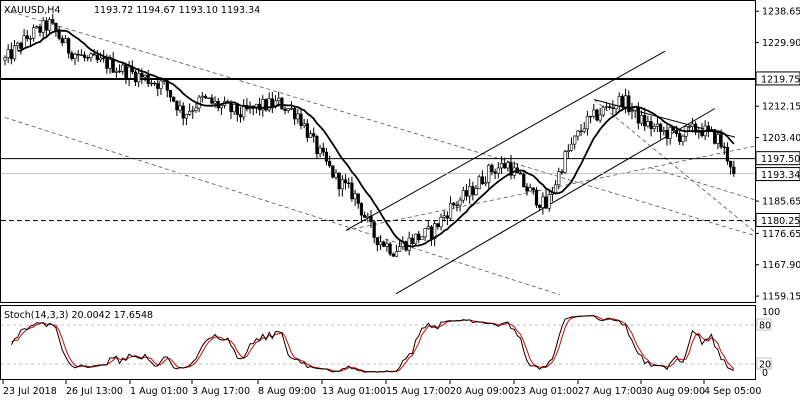 This screenshot has height=400, width=800. What do you see at coordinates (94, 391) in the screenshot?
I see `time-tick-label: 26 Jul 13:00` at bounding box center [94, 391].